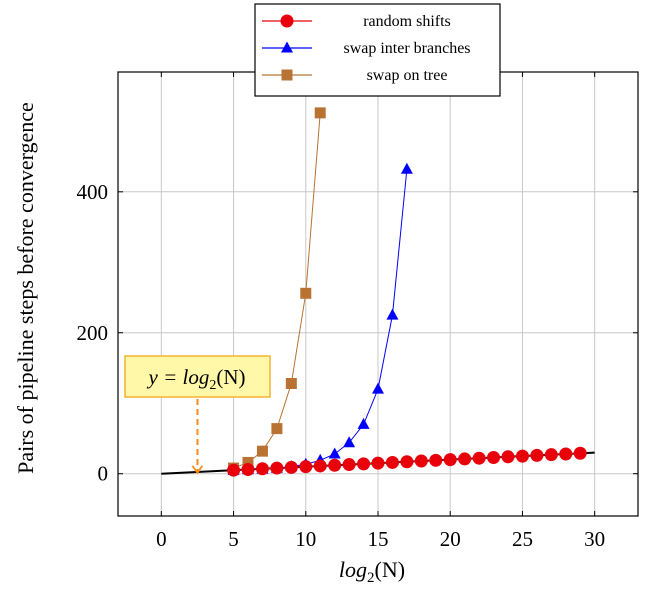  What do you see at coordinates (407, 21) in the screenshot?
I see `legend-label: random shifts` at bounding box center [407, 21].